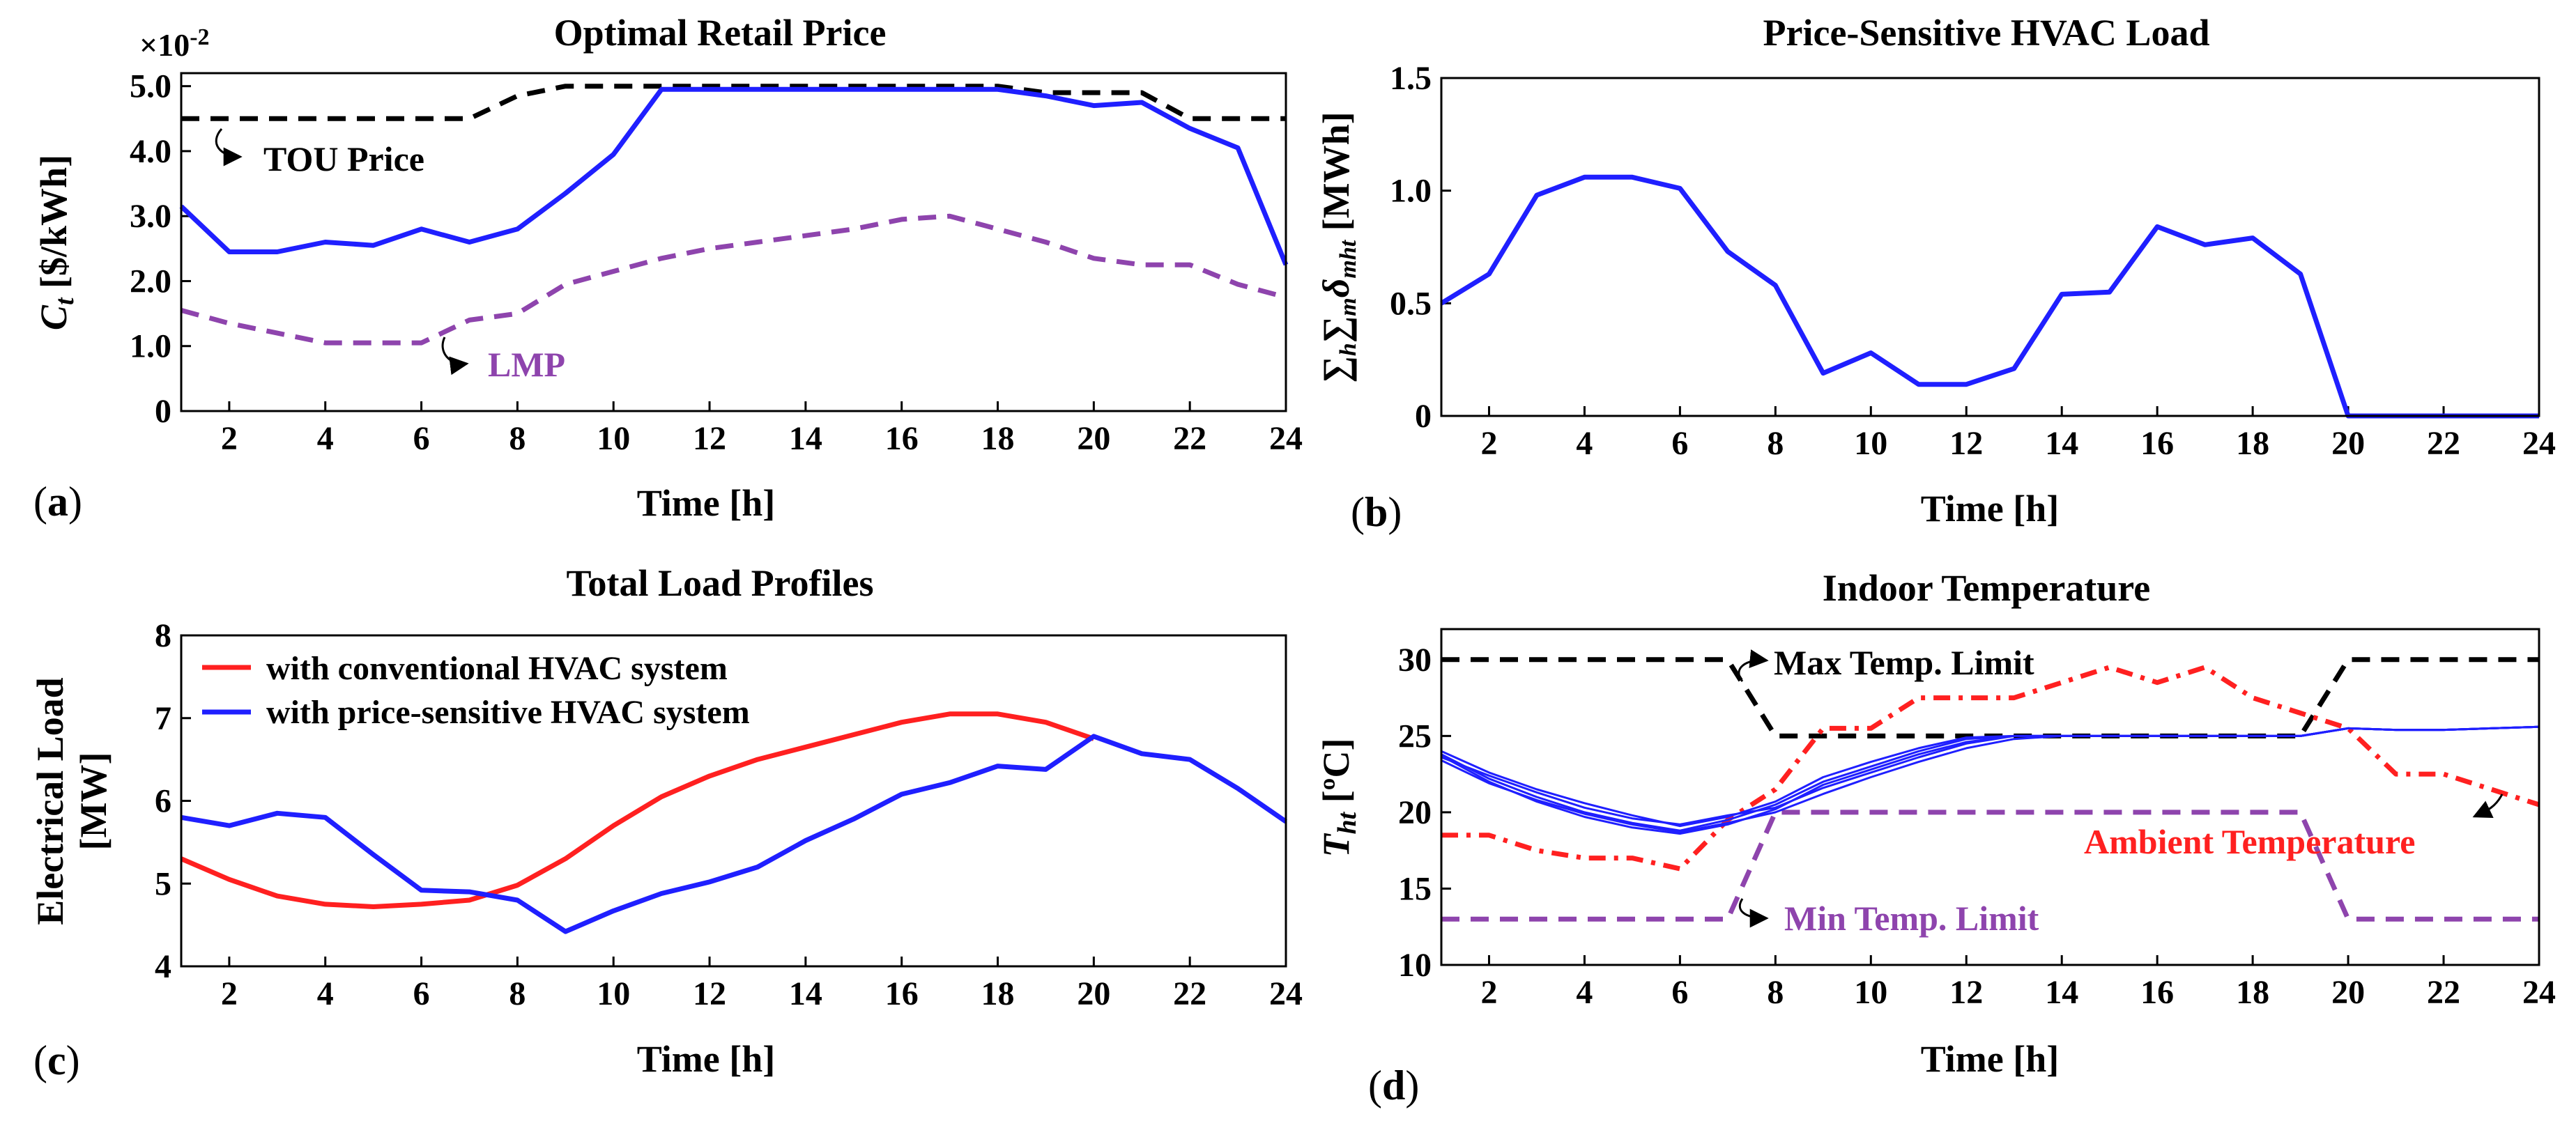 Image resolution: width=2576 pixels, height=1137 pixels. What do you see at coordinates (1911, 918) in the screenshot?
I see `min-limit-annotation: Min Temp. Limit` at bounding box center [1911, 918].